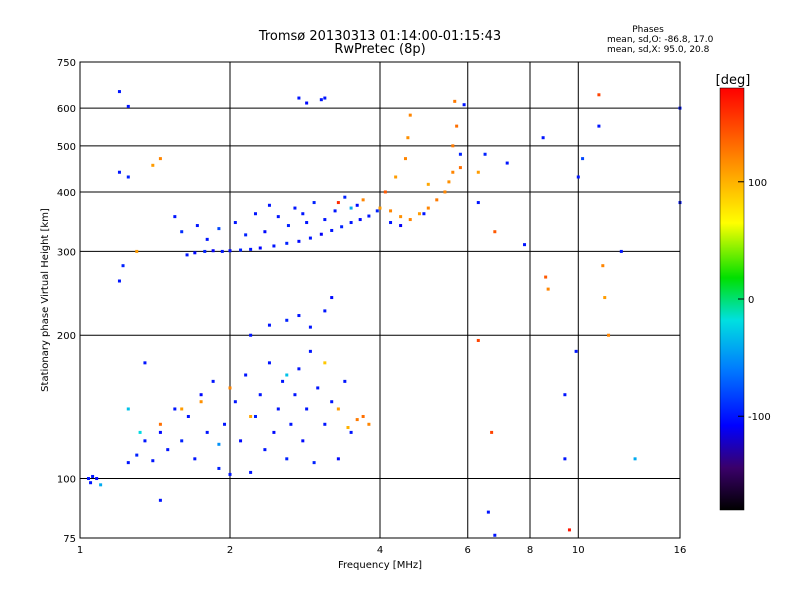  I want to click on colorbar-label: [deg], so click(733, 80).